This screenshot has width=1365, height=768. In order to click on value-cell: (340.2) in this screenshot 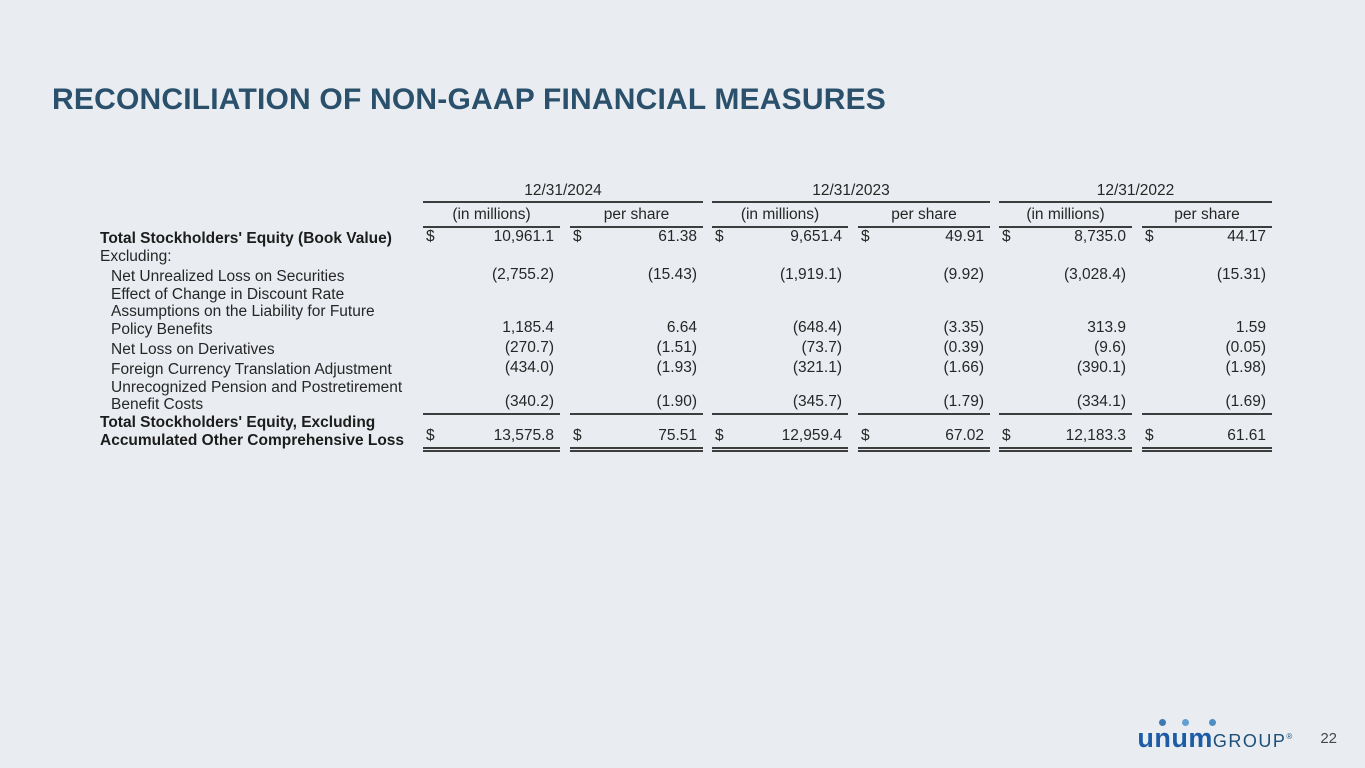, I will do `click(491, 396)`.